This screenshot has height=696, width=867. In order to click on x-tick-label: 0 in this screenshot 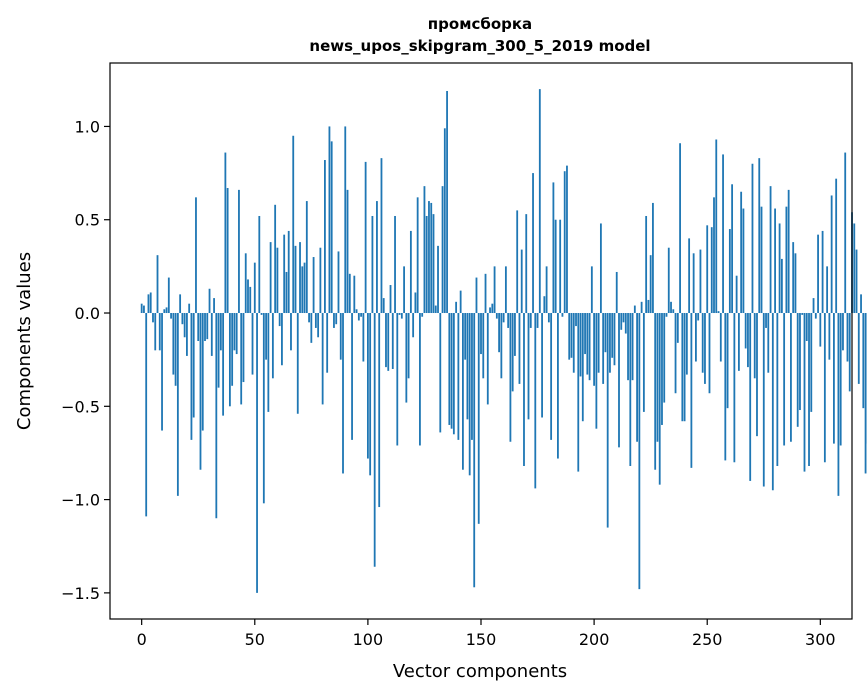, I will do `click(142, 639)`.